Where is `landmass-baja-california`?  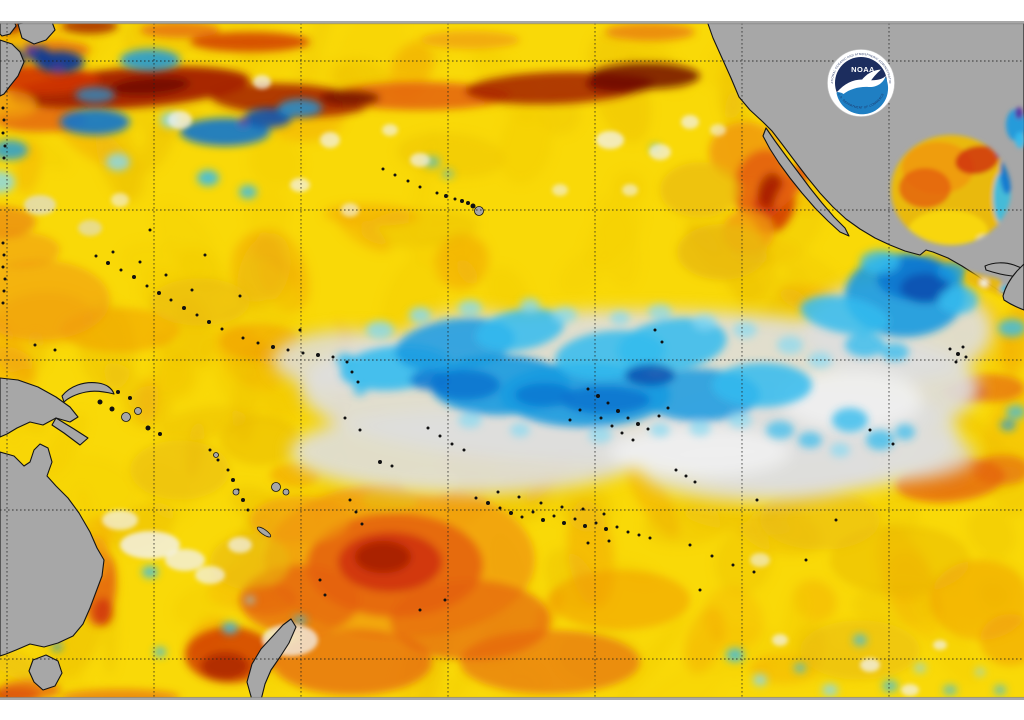 landmass-baja-california is located at coordinates (806, 182).